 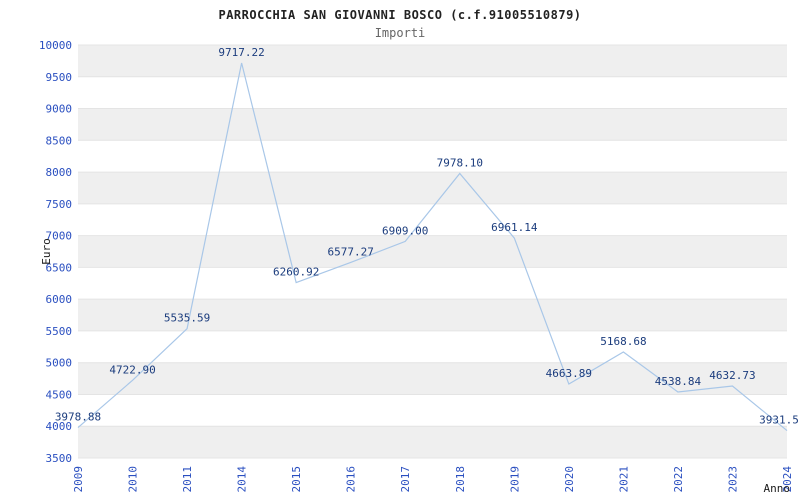 I want to click on y-tick-label: 5500, so click(x=59, y=331).